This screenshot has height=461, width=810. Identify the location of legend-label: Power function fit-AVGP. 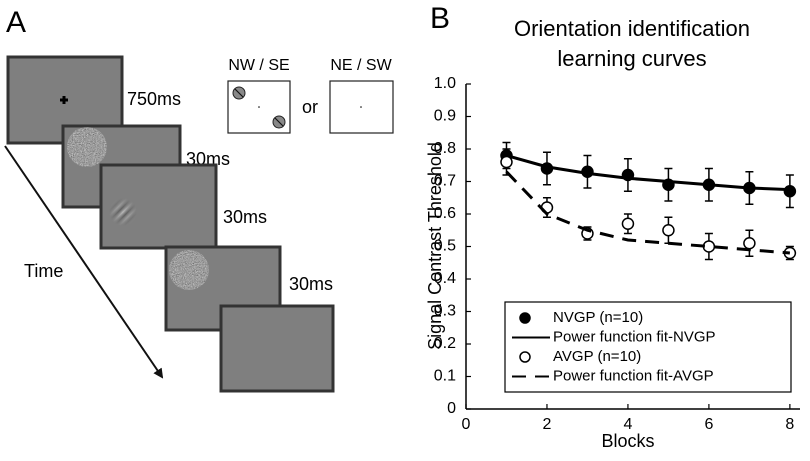
(633, 375).